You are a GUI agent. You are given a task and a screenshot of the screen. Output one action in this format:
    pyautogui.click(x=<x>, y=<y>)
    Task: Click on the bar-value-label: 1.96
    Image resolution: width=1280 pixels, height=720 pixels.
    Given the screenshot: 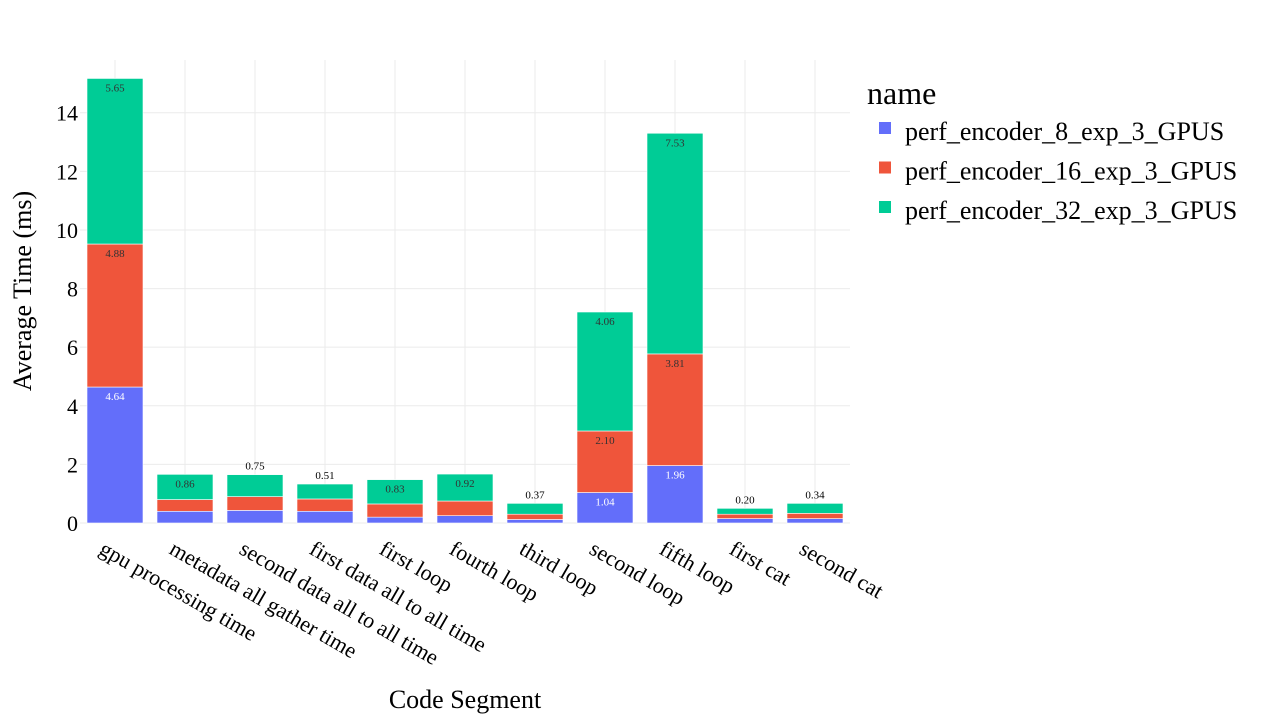 What is the action you would take?
    pyautogui.click(x=675, y=476)
    